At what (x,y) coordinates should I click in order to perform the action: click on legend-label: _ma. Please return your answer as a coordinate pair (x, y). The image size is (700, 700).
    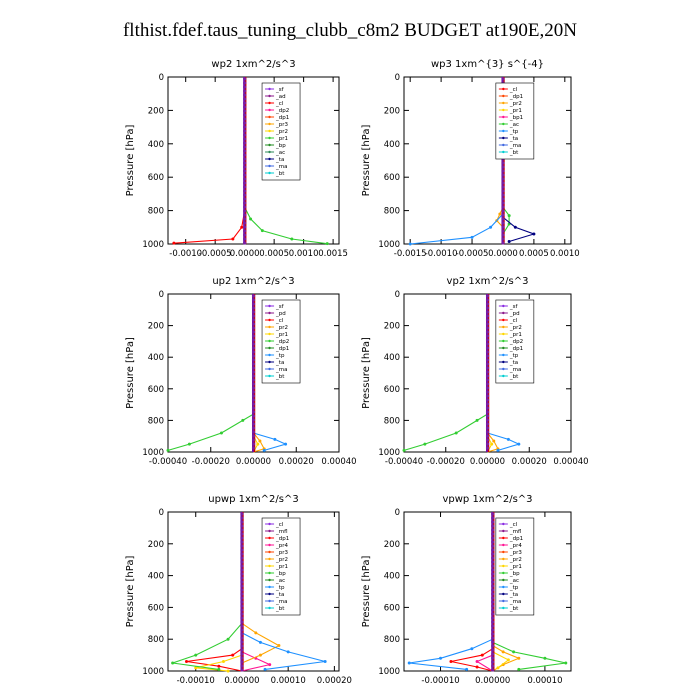
    Looking at the image, I should click on (281, 167).